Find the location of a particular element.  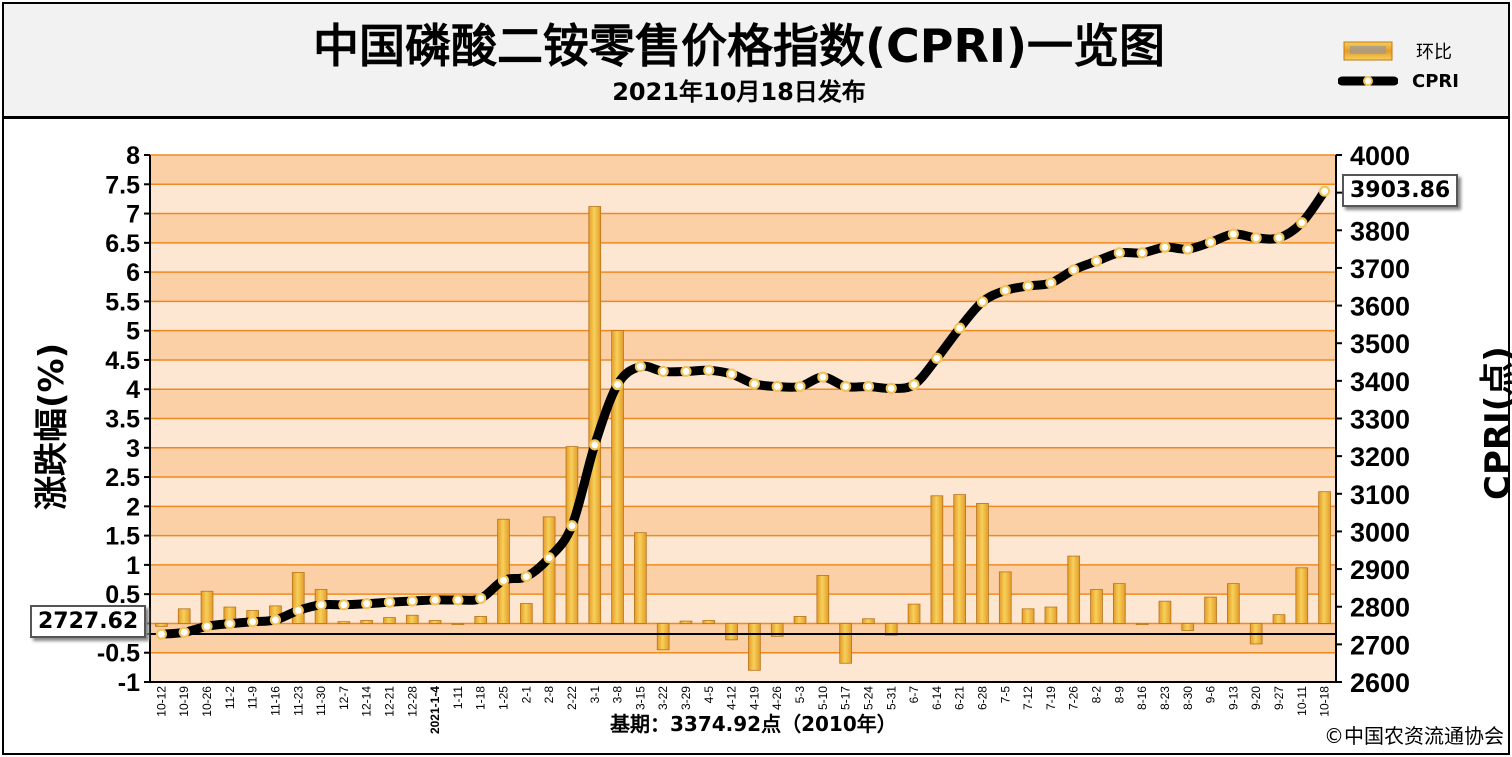

x-tick-label: 9-6 is located at coordinates (1211, 695).